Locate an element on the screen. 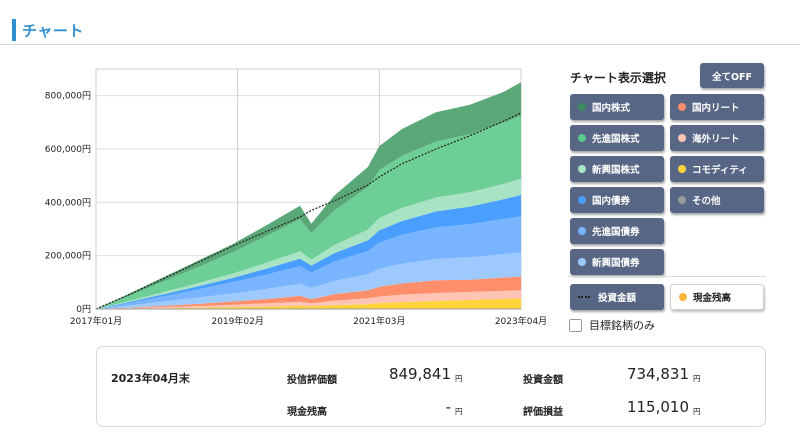 This screenshot has width=800, height=446. toggle-other-button: その他 is located at coordinates (717, 200).